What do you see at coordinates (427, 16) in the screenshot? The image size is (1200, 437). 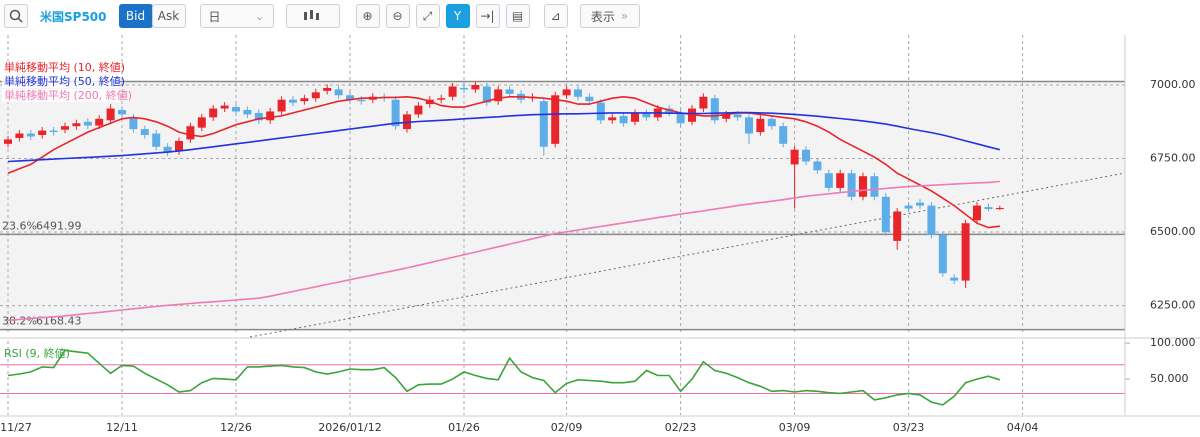 I see `fit: ⤢` at bounding box center [427, 16].